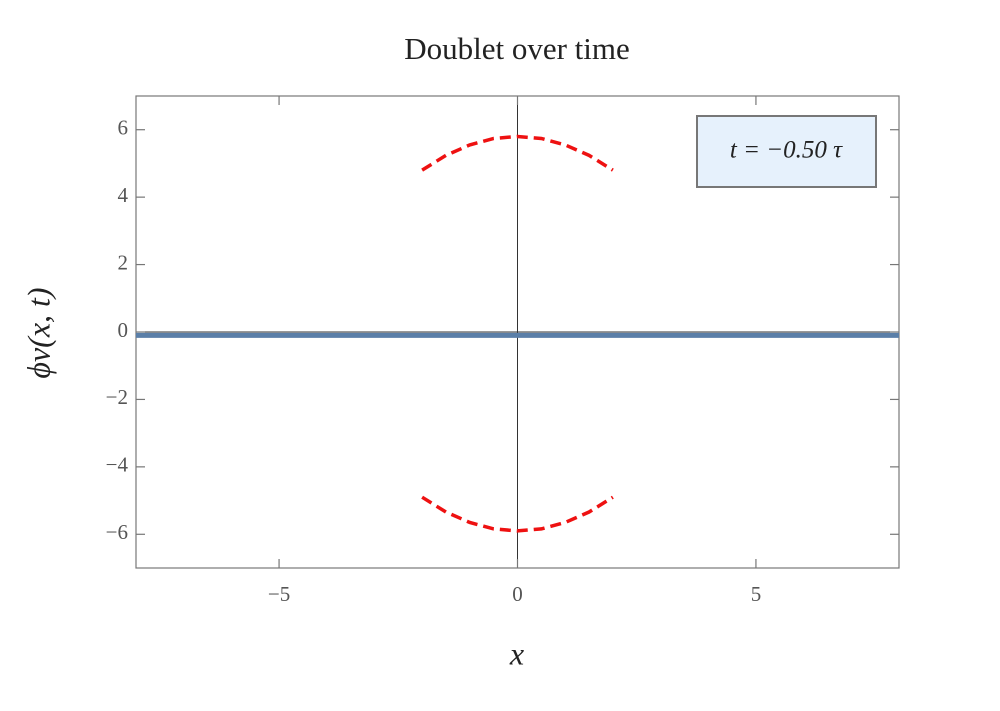  Describe the element at coordinates (279, 594) in the screenshot. I see `x-tick-label: −5` at that location.